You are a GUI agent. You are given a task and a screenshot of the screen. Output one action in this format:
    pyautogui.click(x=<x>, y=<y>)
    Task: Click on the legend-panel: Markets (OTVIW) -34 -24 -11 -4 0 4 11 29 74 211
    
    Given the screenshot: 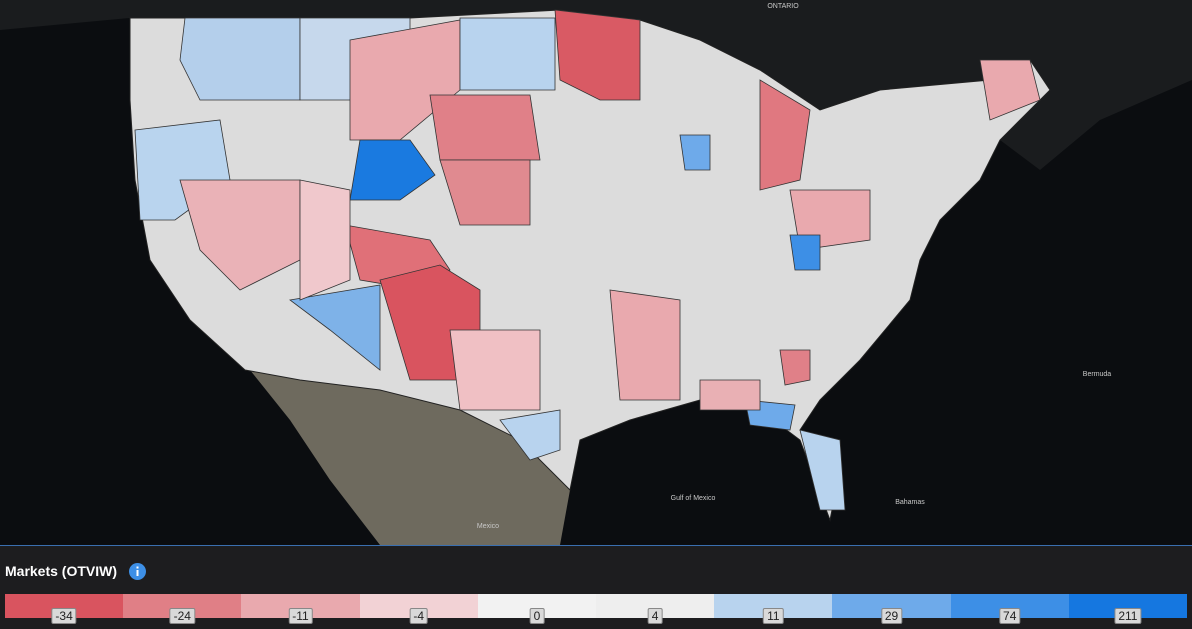 What is the action you would take?
    pyautogui.click(x=596, y=587)
    